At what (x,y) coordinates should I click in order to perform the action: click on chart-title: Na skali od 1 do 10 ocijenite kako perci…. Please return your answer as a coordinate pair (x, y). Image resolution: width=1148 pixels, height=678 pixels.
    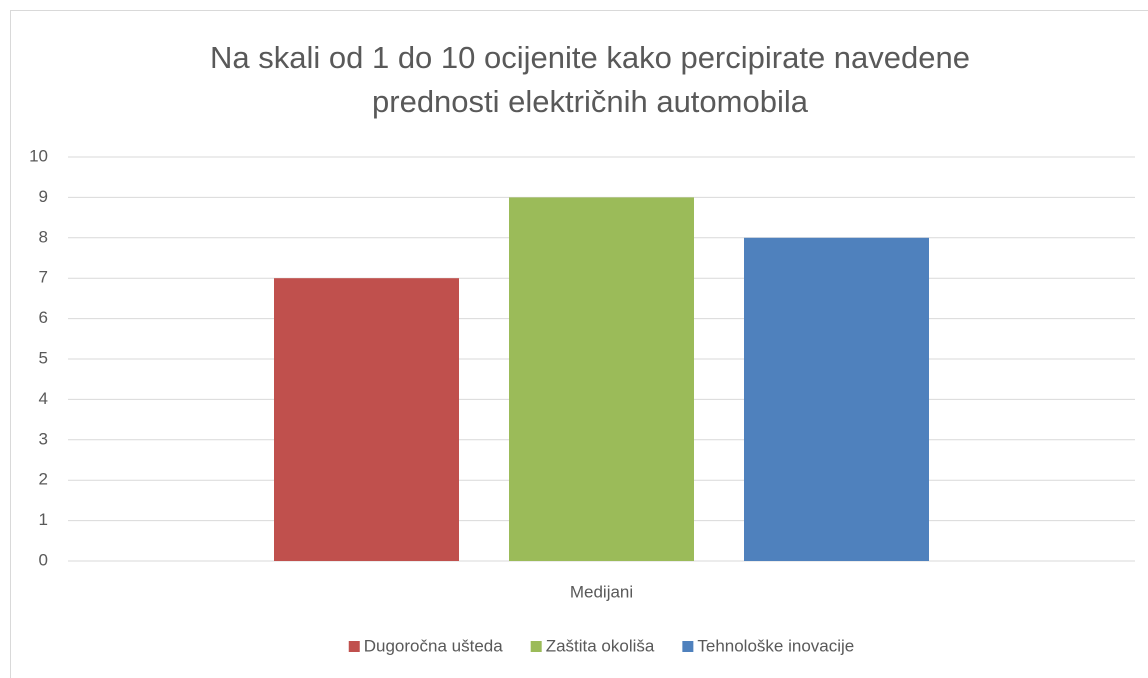
    Looking at the image, I should click on (590, 57).